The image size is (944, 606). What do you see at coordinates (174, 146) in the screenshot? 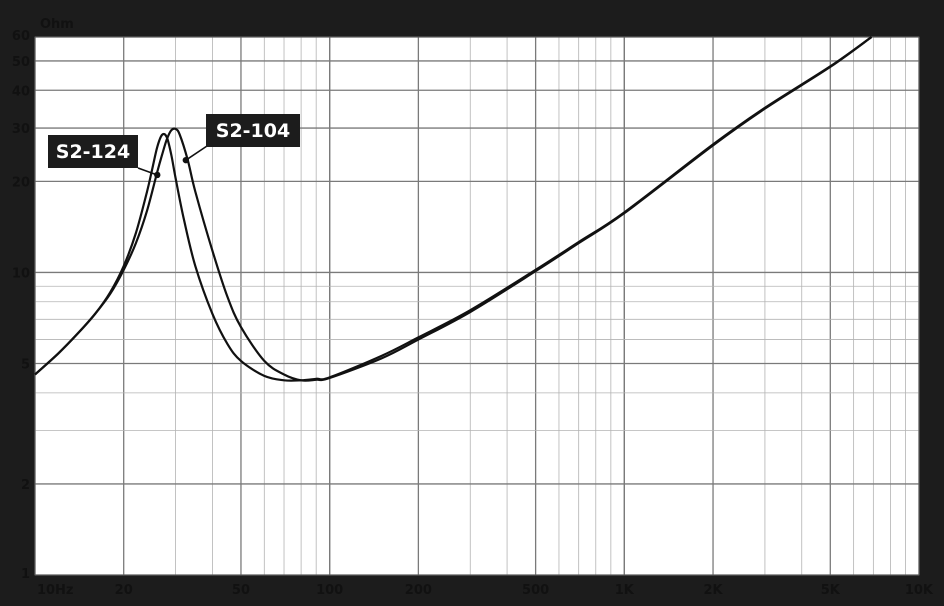
I see `series-callouts: S2-124 S2-104` at bounding box center [174, 146].